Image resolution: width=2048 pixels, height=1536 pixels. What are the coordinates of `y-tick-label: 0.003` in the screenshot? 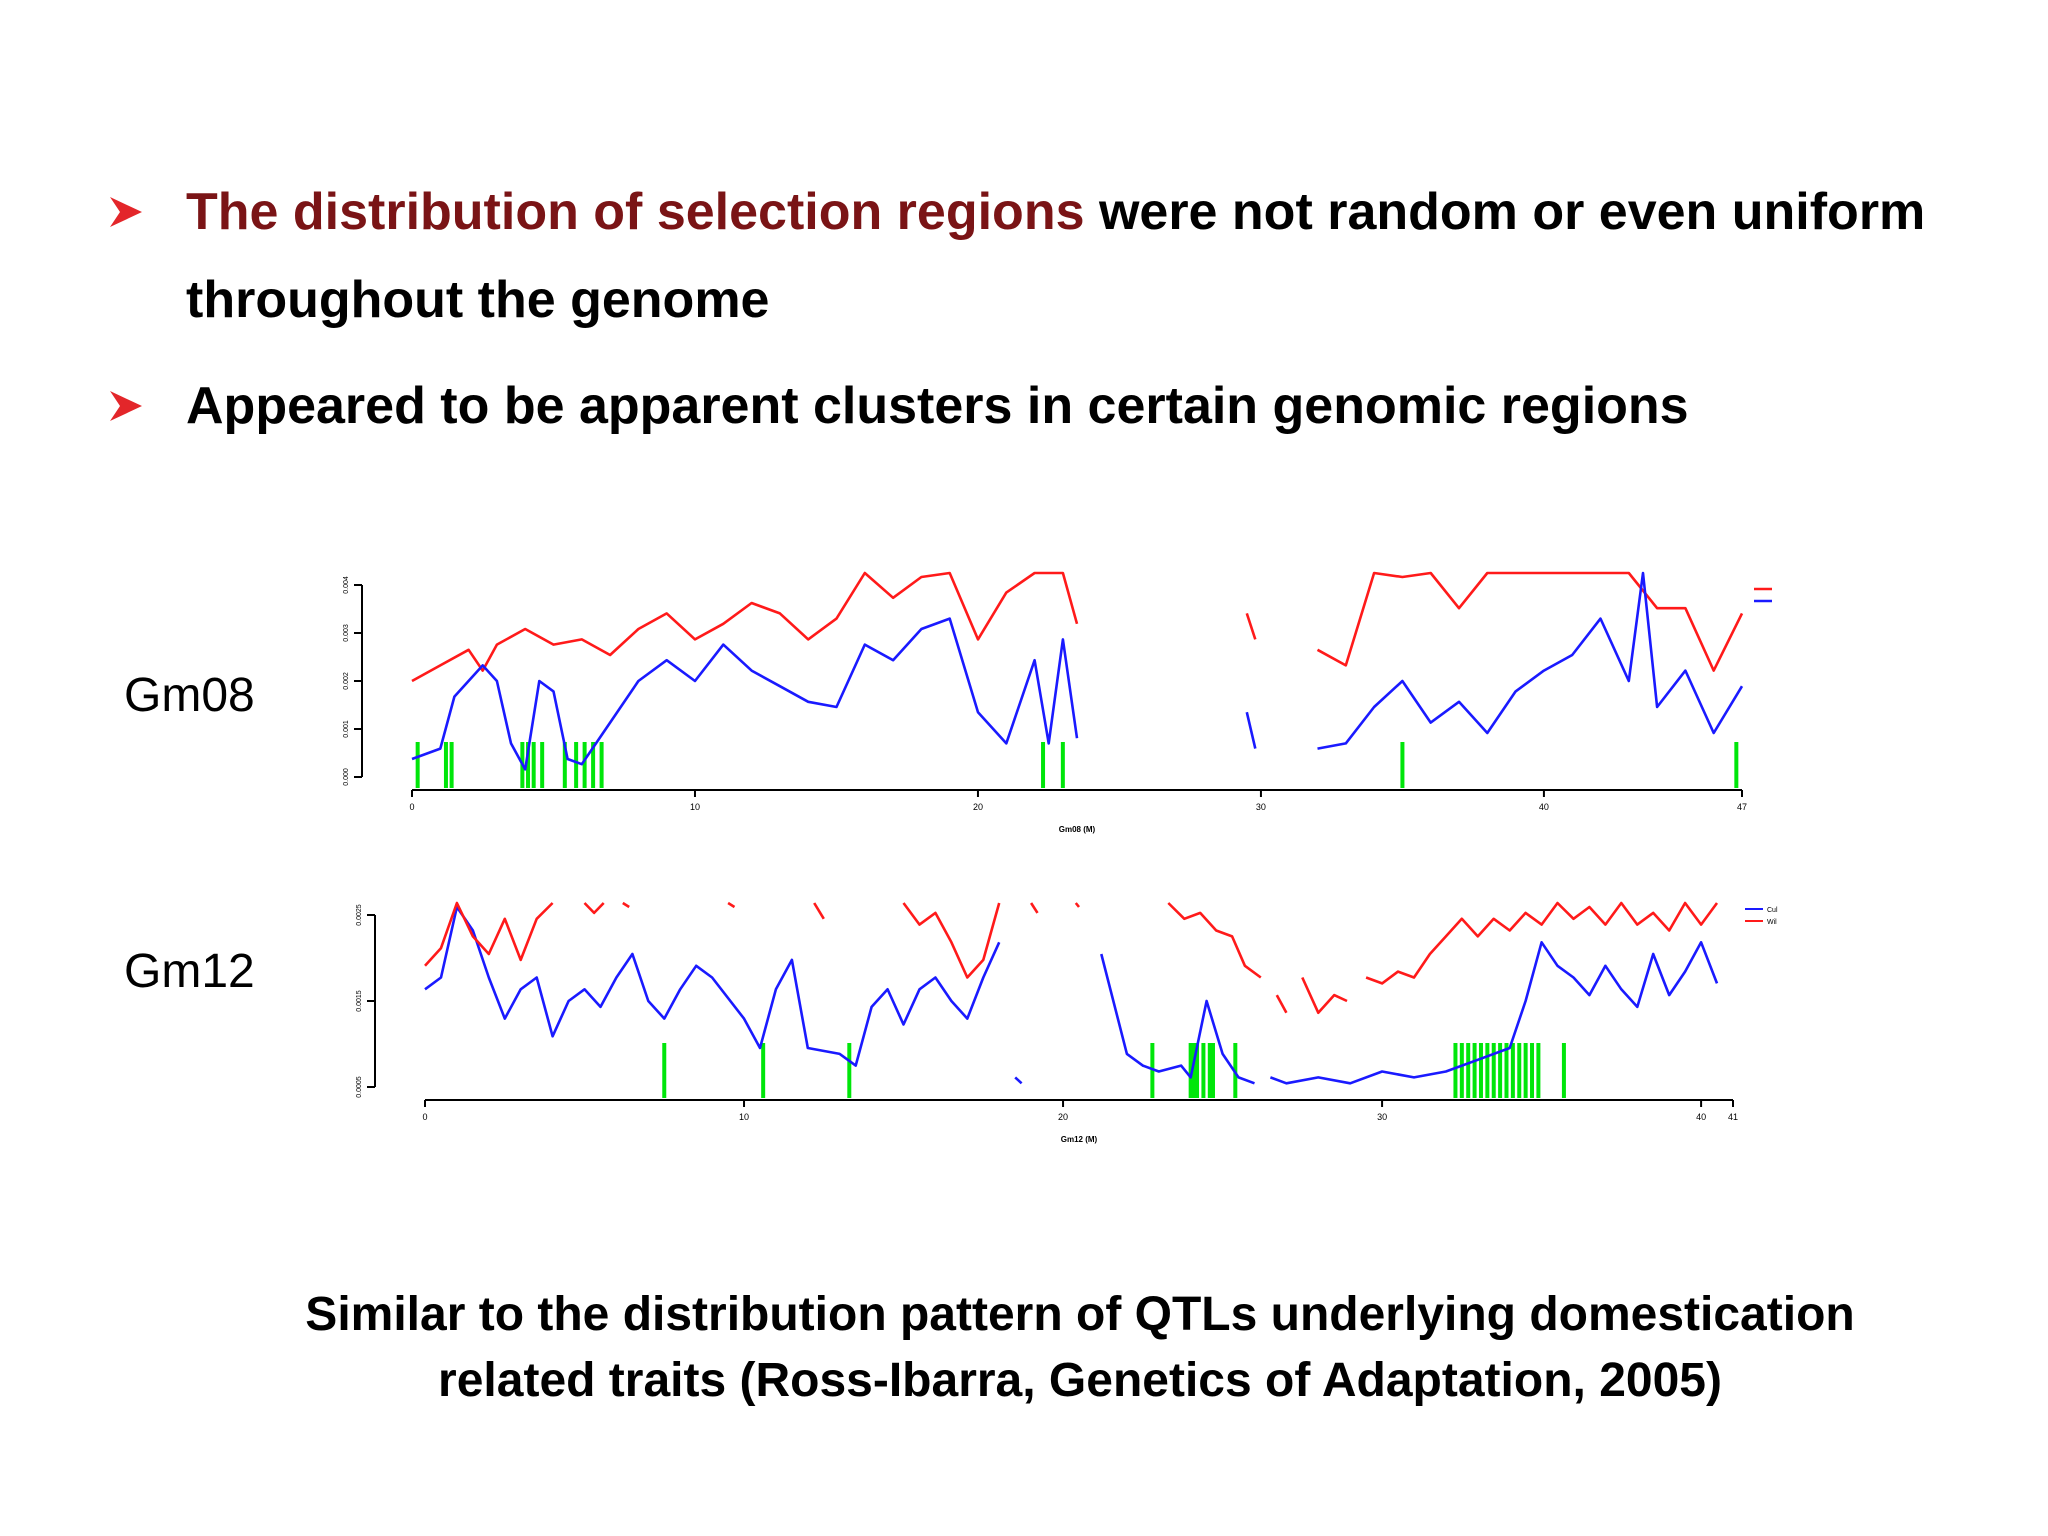 It's located at (346, 633).